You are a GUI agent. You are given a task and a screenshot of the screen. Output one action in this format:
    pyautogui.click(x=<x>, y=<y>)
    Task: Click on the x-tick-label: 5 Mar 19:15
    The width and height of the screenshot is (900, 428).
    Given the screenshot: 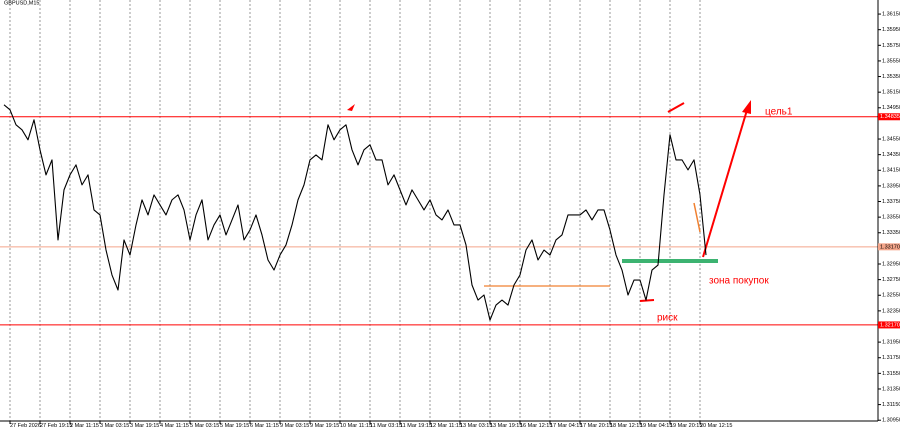 What is the action you would take?
    pyautogui.click(x=234, y=425)
    